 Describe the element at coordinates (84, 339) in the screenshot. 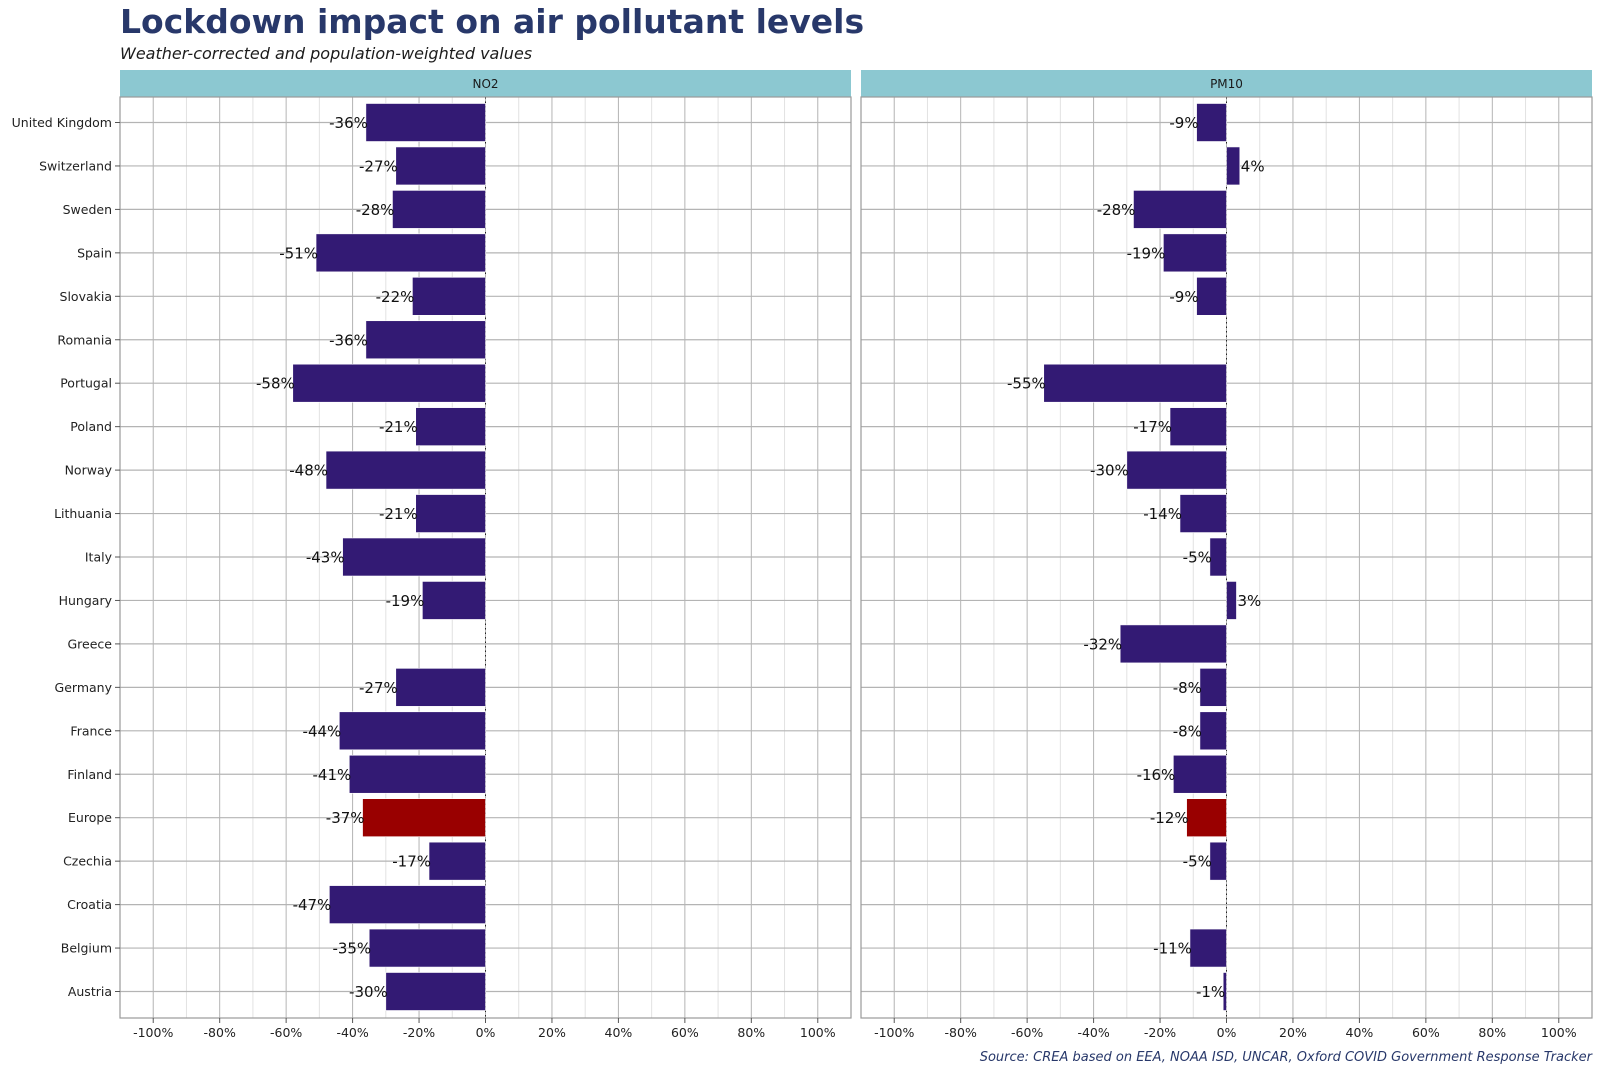

I see `category-label: Romania` at that location.